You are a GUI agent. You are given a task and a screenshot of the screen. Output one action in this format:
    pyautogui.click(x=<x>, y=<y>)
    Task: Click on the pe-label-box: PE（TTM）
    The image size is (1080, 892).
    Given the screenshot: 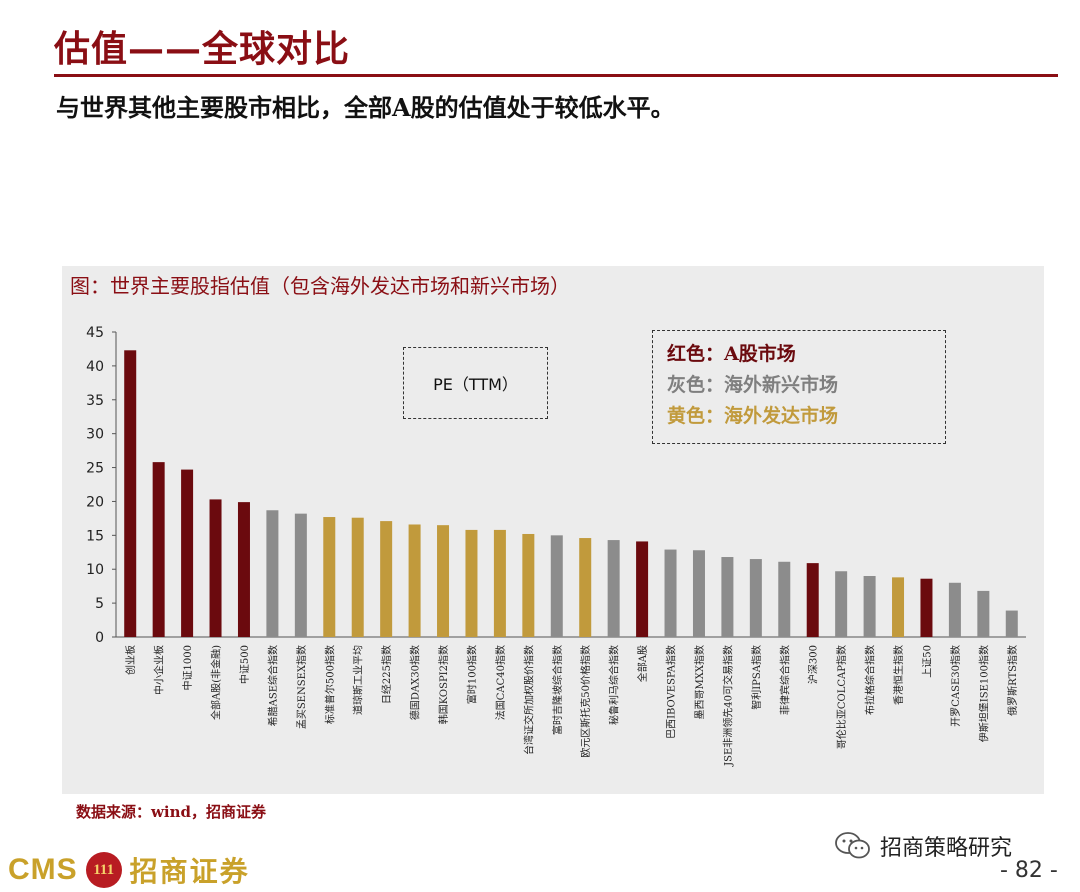 What is the action you would take?
    pyautogui.click(x=475, y=383)
    